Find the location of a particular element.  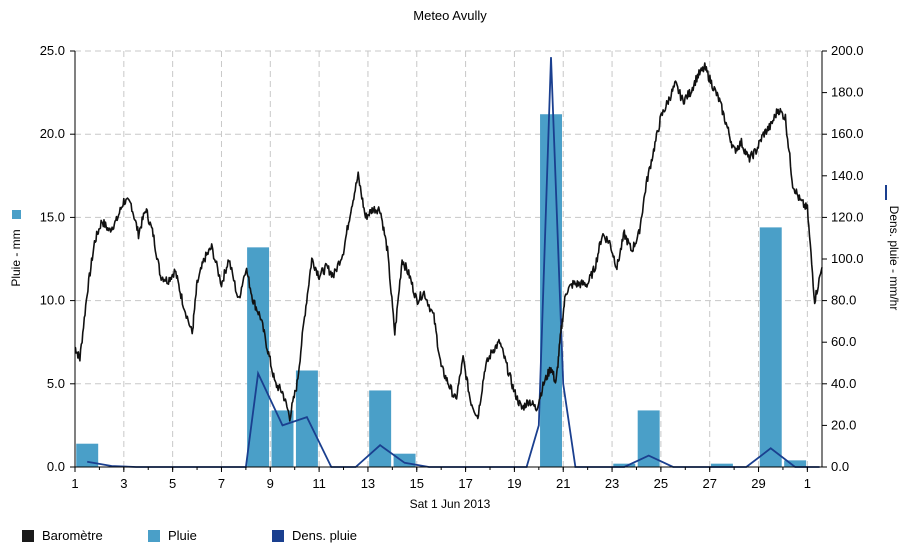

x-tick-label: 29 is located at coordinates (758, 483).